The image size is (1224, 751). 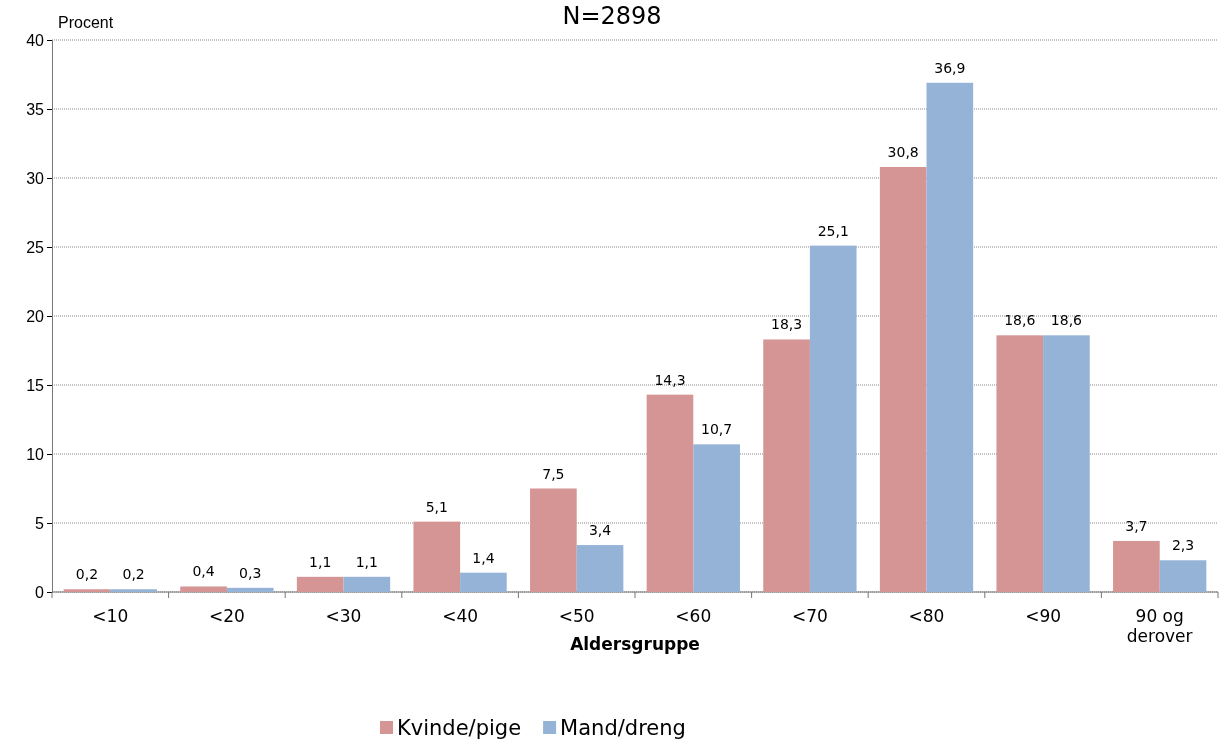 I want to click on y-tick-label: 15, so click(x=35, y=385).